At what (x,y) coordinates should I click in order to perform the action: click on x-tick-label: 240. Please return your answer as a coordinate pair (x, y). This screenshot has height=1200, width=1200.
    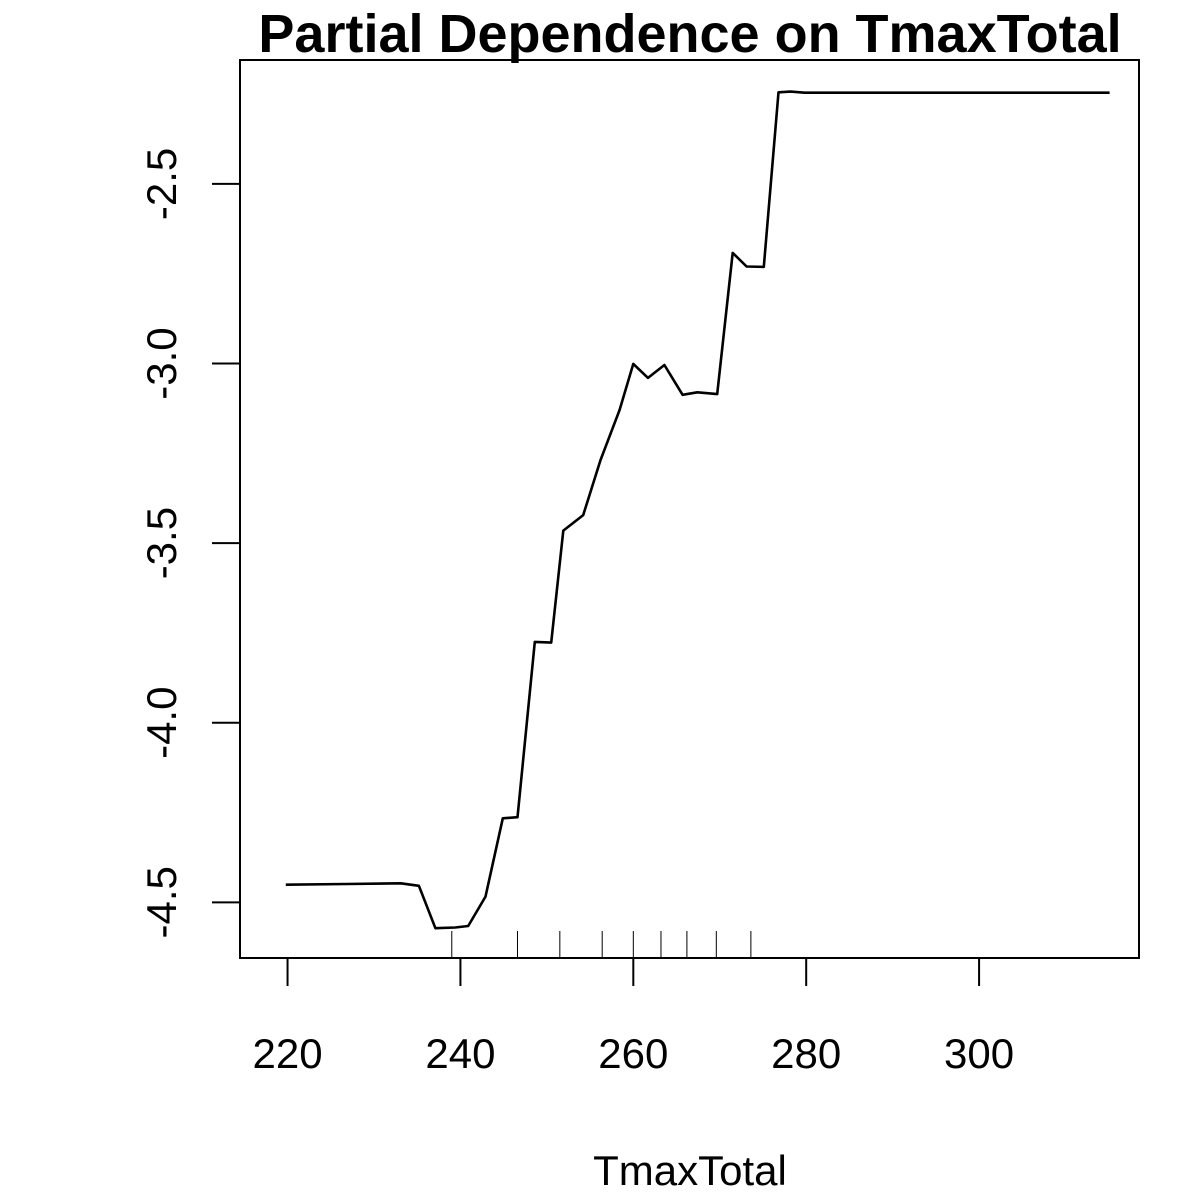
    Looking at the image, I should click on (460, 1053).